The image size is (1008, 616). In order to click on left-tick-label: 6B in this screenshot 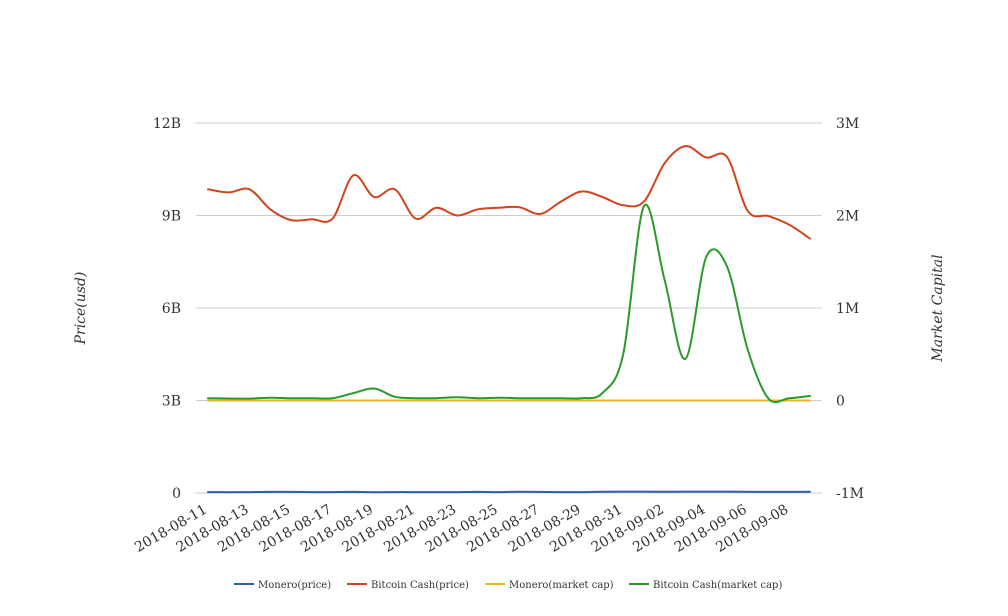, I will do `click(171, 309)`.